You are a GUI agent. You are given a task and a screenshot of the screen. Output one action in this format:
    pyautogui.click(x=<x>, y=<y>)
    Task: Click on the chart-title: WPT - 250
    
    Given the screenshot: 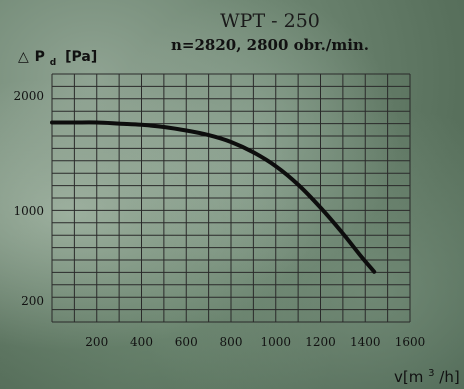 What is the action you would take?
    pyautogui.click(x=270, y=21)
    